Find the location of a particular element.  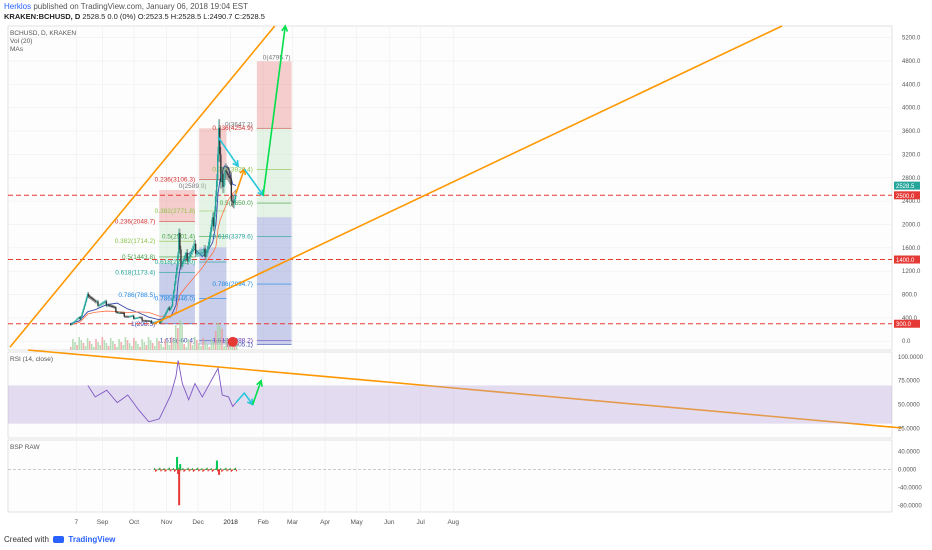

rsi-green-arrow is located at coordinates (256, 392).